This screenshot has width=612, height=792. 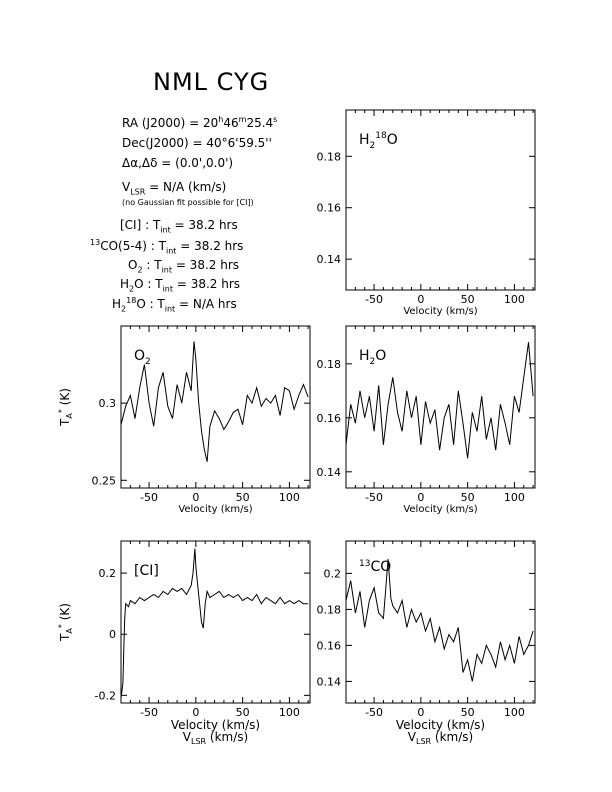 I want to click on ra-line: RA (J2000) = 20h46m25.4s, so click(x=200, y=122).